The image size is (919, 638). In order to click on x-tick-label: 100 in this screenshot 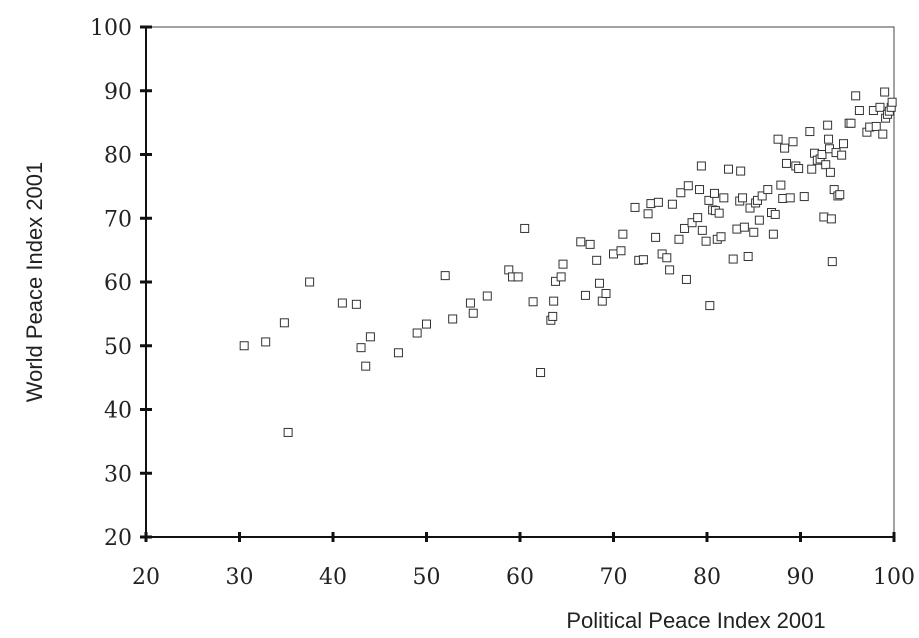, I will do `click(894, 577)`.